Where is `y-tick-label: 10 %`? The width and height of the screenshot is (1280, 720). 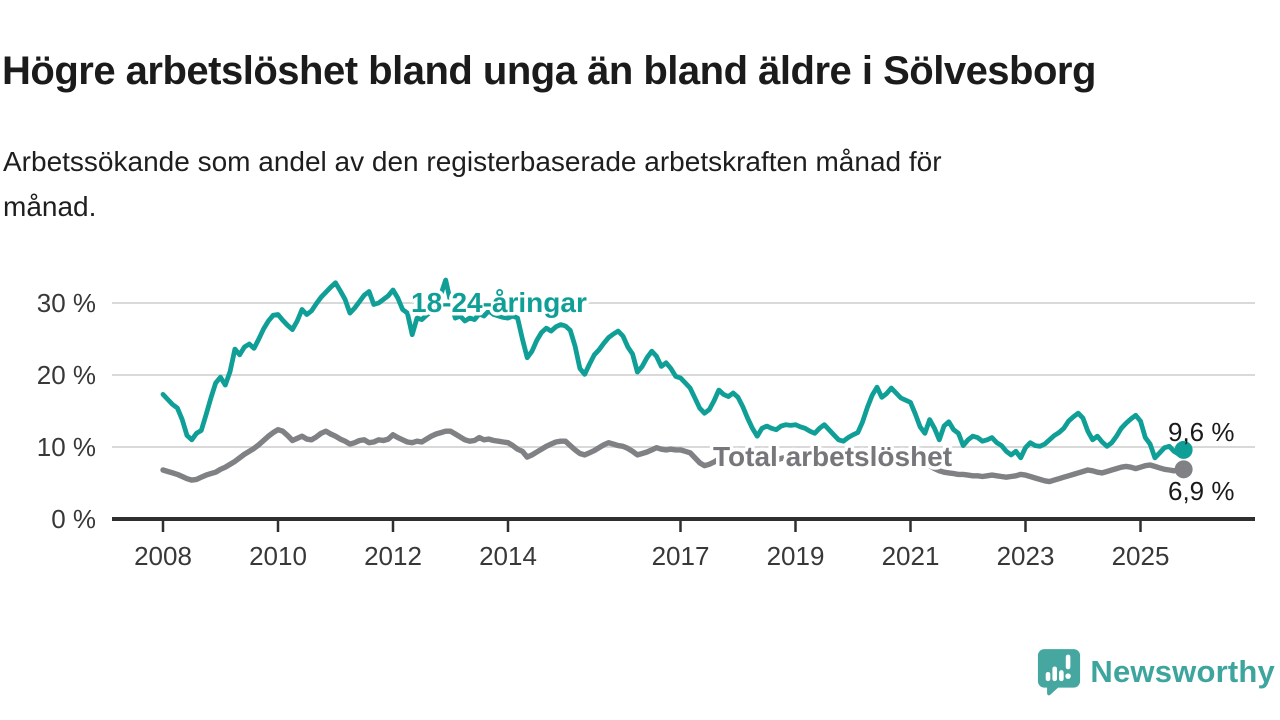 y-tick-label: 10 % is located at coordinates (66, 447).